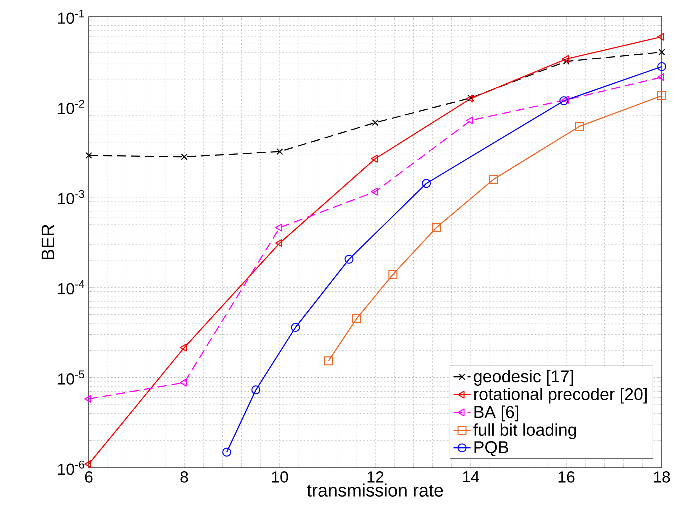  I want to click on y-tick-label: 10$^{-4}$, so click(71, 287).